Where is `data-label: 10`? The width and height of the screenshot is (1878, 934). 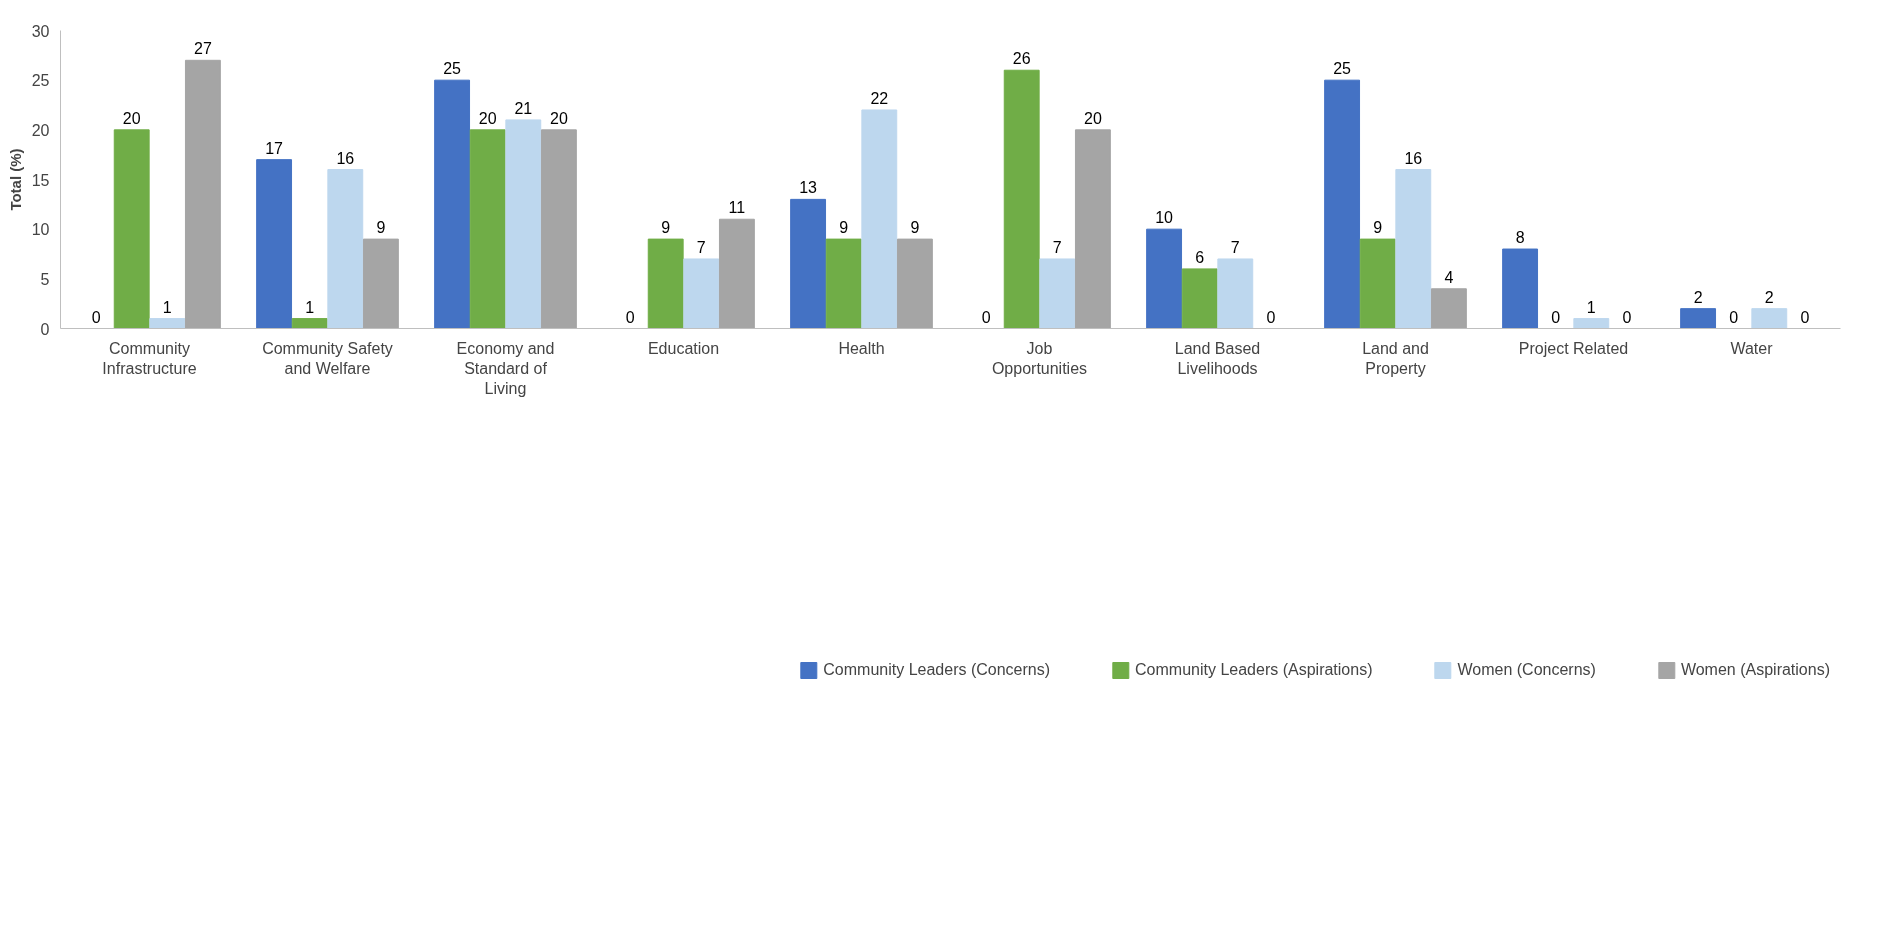 data-label: 10 is located at coordinates (1164, 218).